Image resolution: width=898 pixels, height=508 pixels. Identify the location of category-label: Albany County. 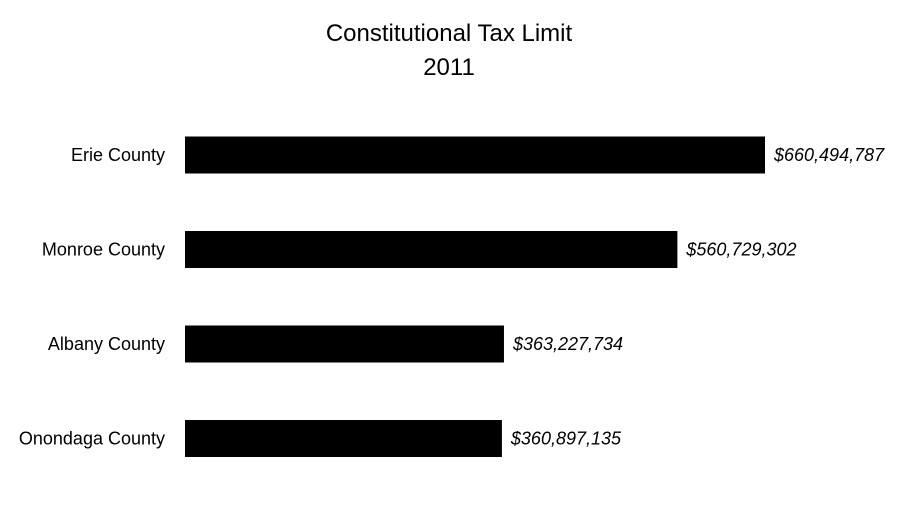
(106, 344).